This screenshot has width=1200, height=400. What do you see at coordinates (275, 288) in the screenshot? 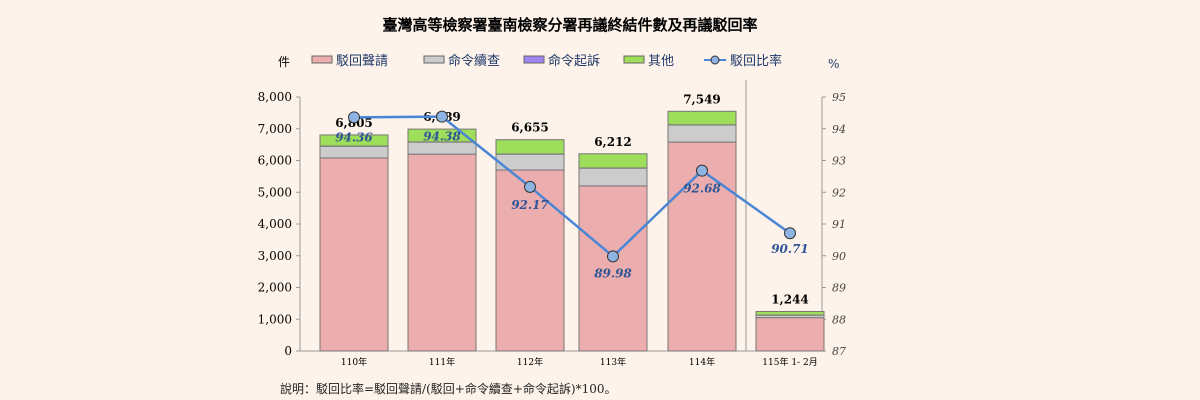
I see `y-tick-label: 2,000` at bounding box center [275, 288].